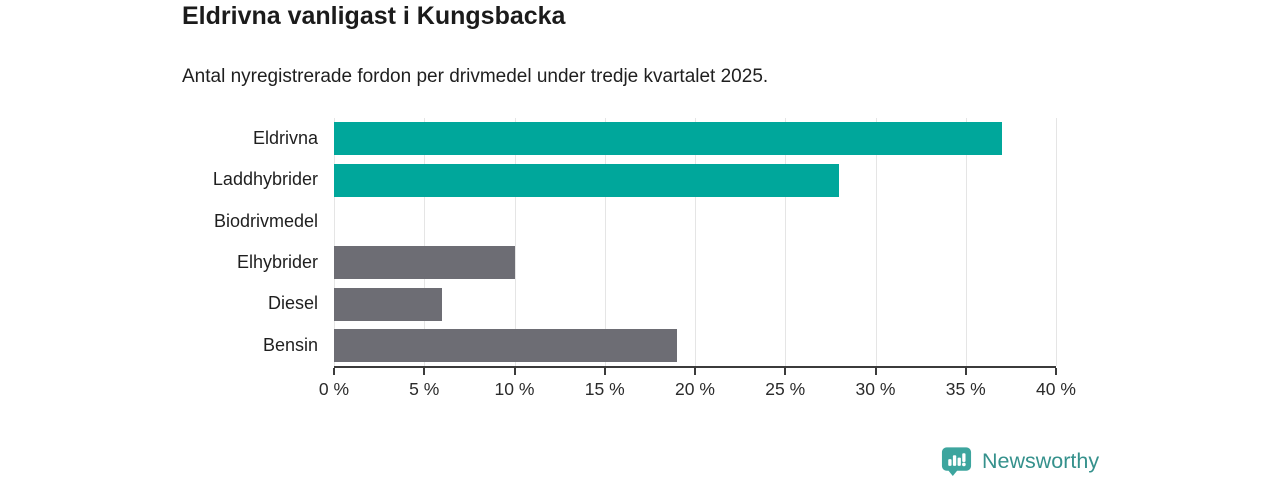 This screenshot has height=480, width=1280. Describe the element at coordinates (505, 345) in the screenshot. I see `bar-bensin` at that location.